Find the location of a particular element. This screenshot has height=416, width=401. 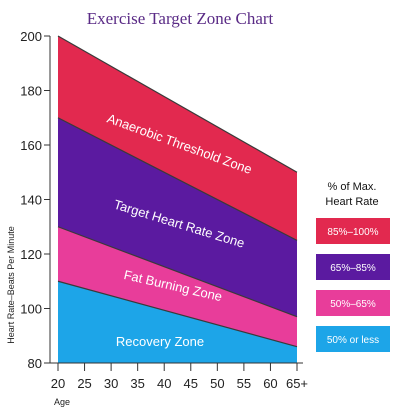

y-axis-label: Heart Rate–Beats Per Minute is located at coordinates (11, 285).